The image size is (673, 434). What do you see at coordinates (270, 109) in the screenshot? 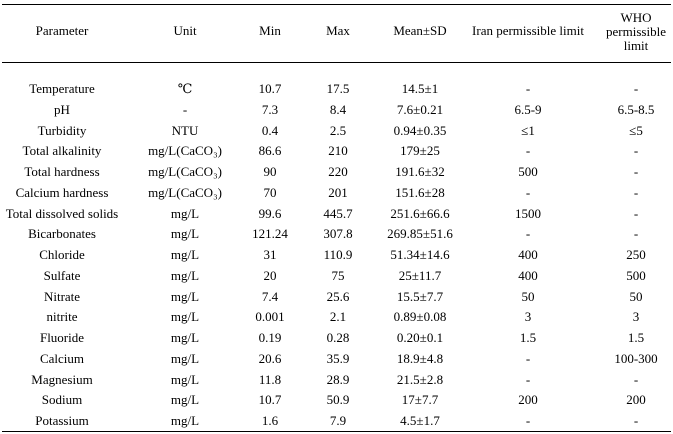
I see `cell: 7.3` at bounding box center [270, 109].